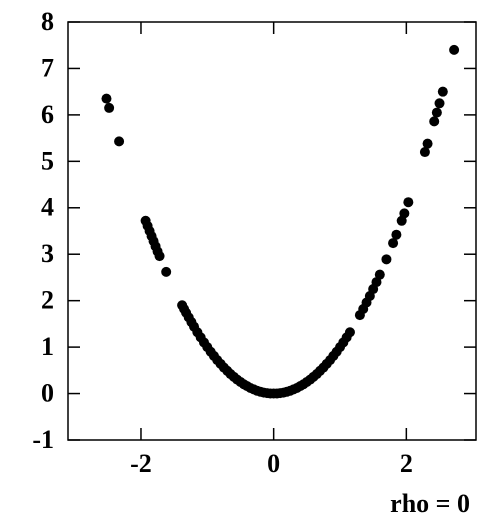 Image resolution: width=478 pixels, height=522 pixels. I want to click on x-axis-label: rho = 0, so click(430, 503).